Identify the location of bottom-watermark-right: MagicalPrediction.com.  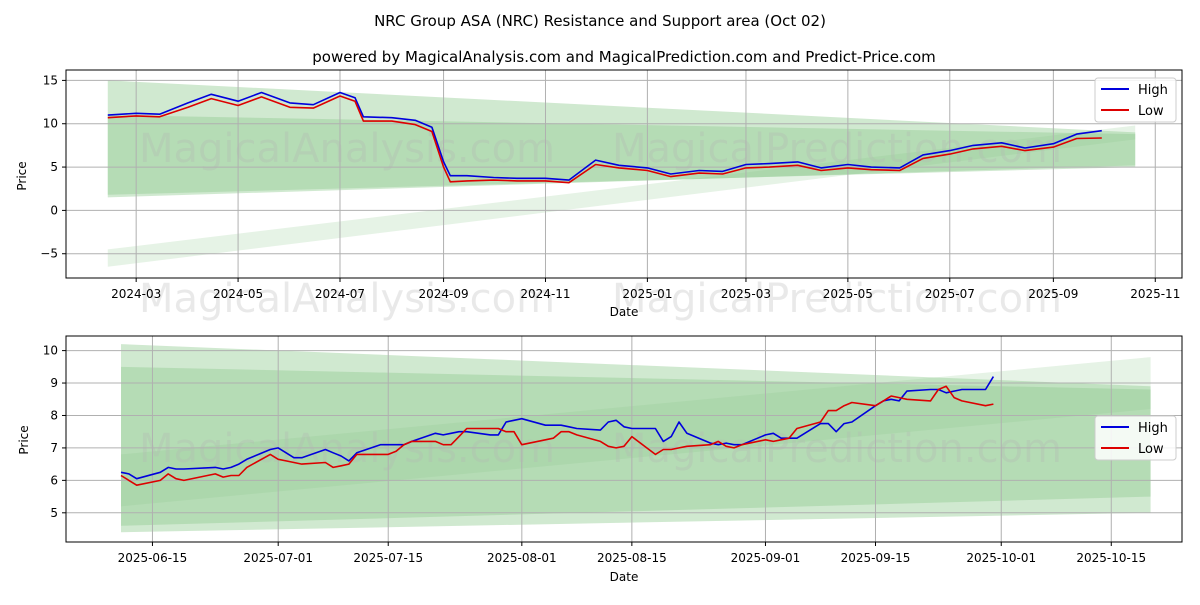
(837, 449).